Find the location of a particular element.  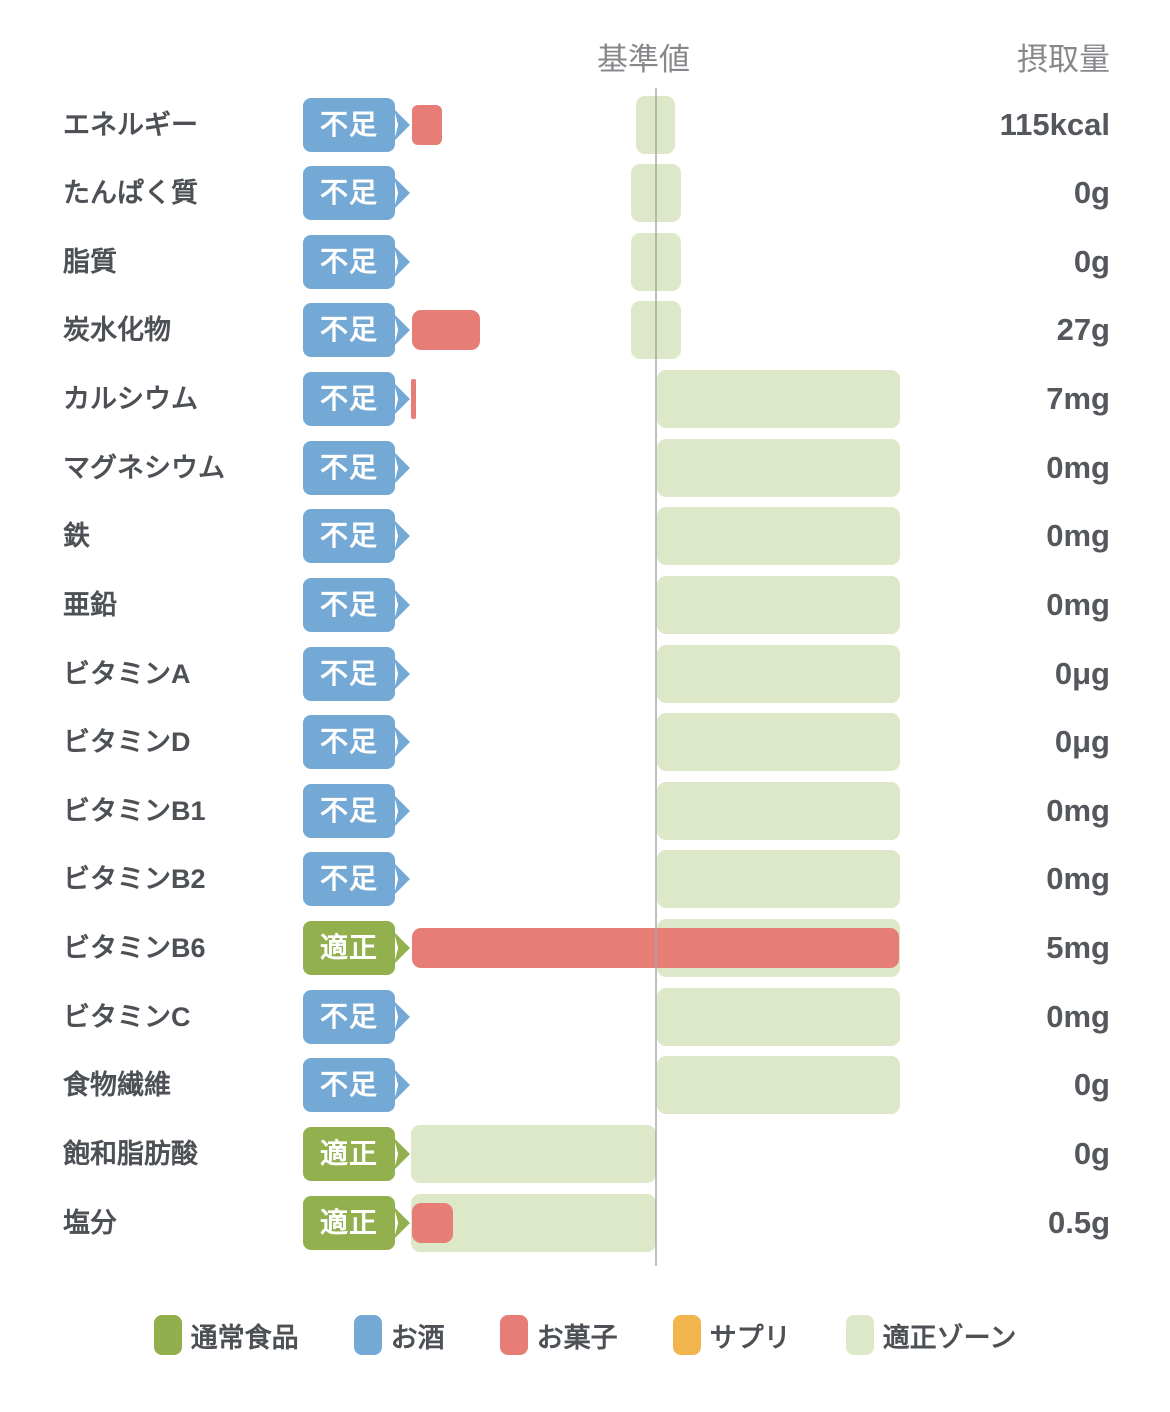

nutrient-row: エネルギー 不足 115kcal is located at coordinates (585, 125).